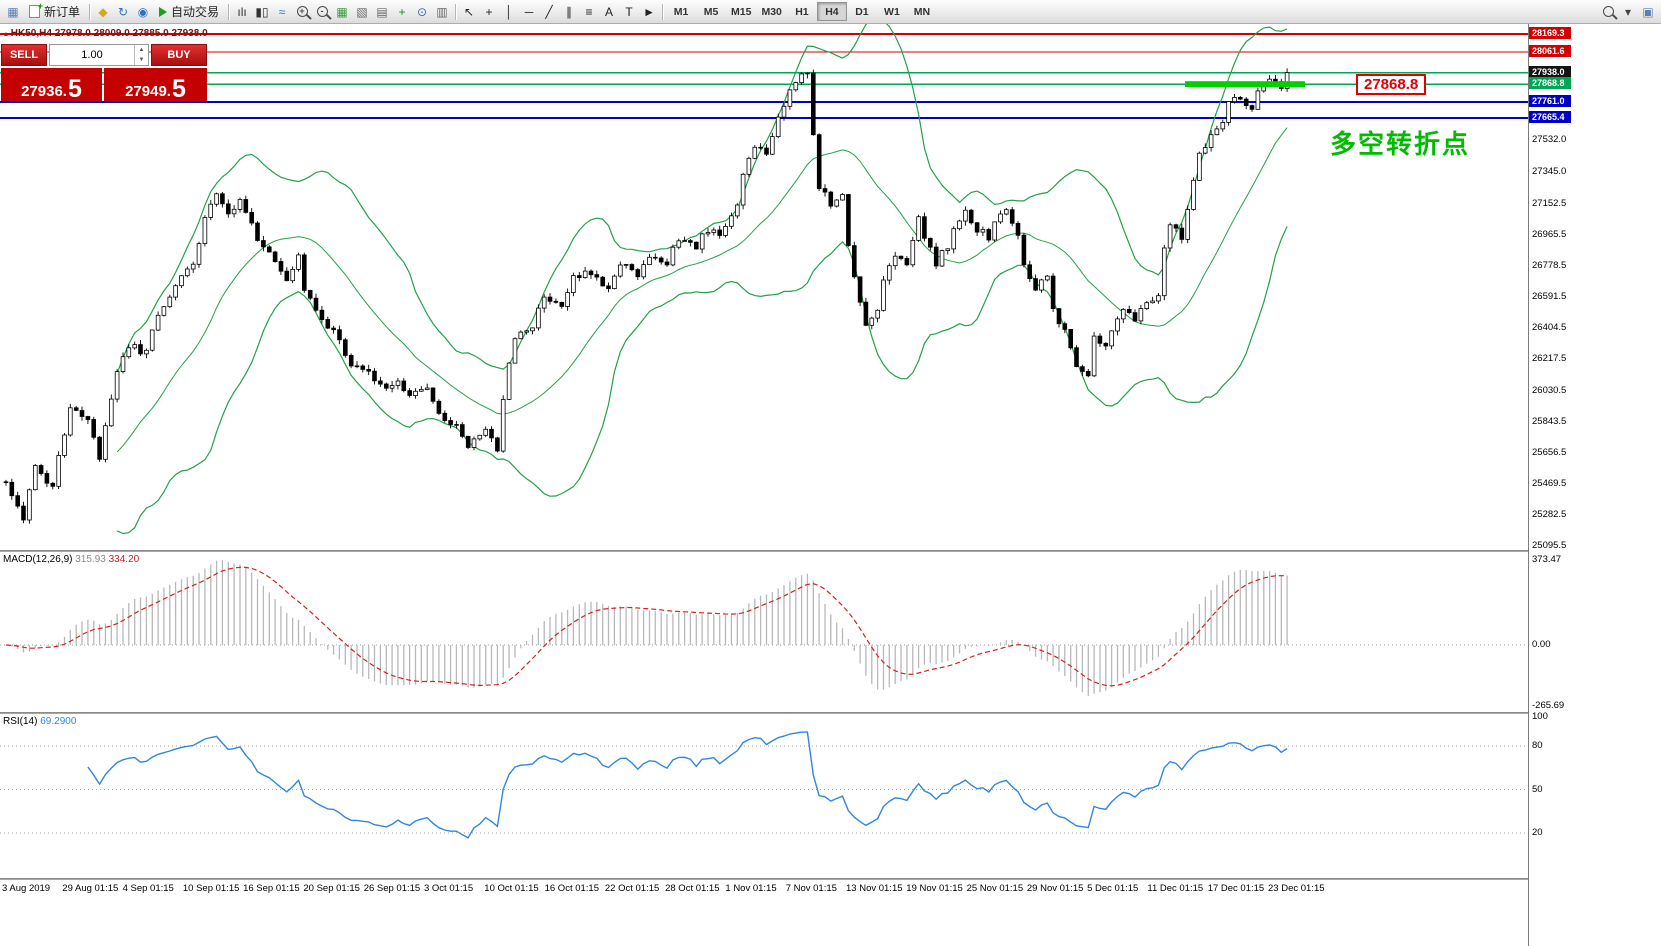 This screenshot has height=946, width=1661. Describe the element at coordinates (1549, 328) in the screenshot. I see `price-scale-label: 26404.5` at that location.